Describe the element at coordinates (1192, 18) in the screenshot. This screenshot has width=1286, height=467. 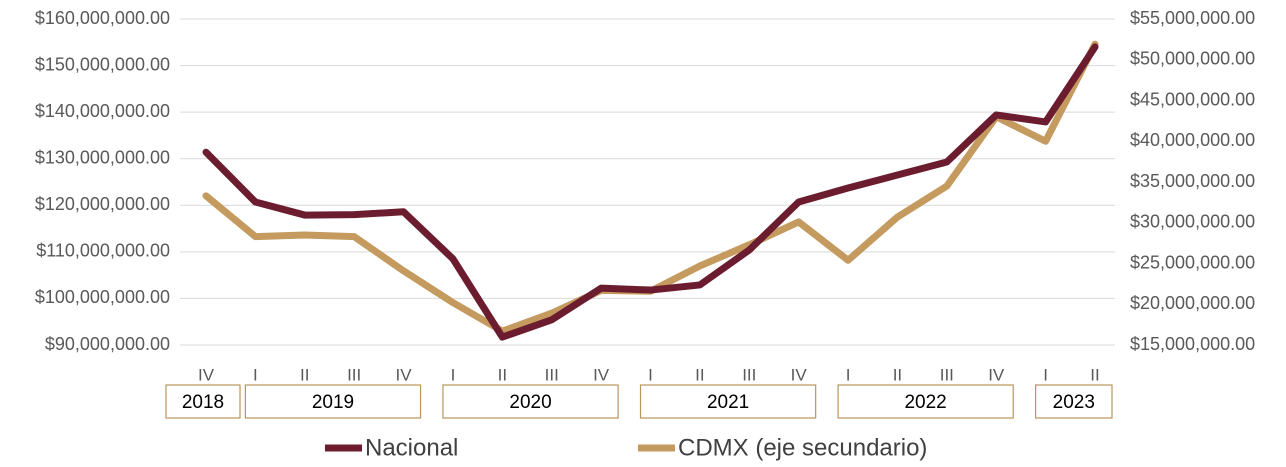
I see `y2-tick-label: $55,000,000.00` at that location.